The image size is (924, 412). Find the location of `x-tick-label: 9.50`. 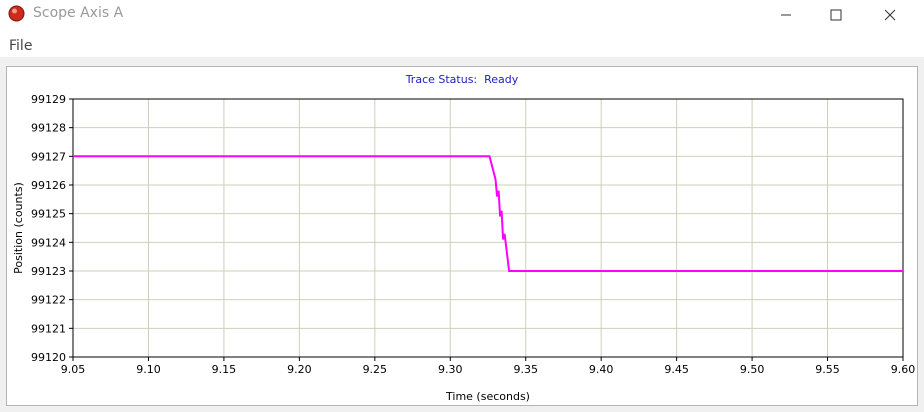

x-tick-label: 9.50 is located at coordinates (752, 369).